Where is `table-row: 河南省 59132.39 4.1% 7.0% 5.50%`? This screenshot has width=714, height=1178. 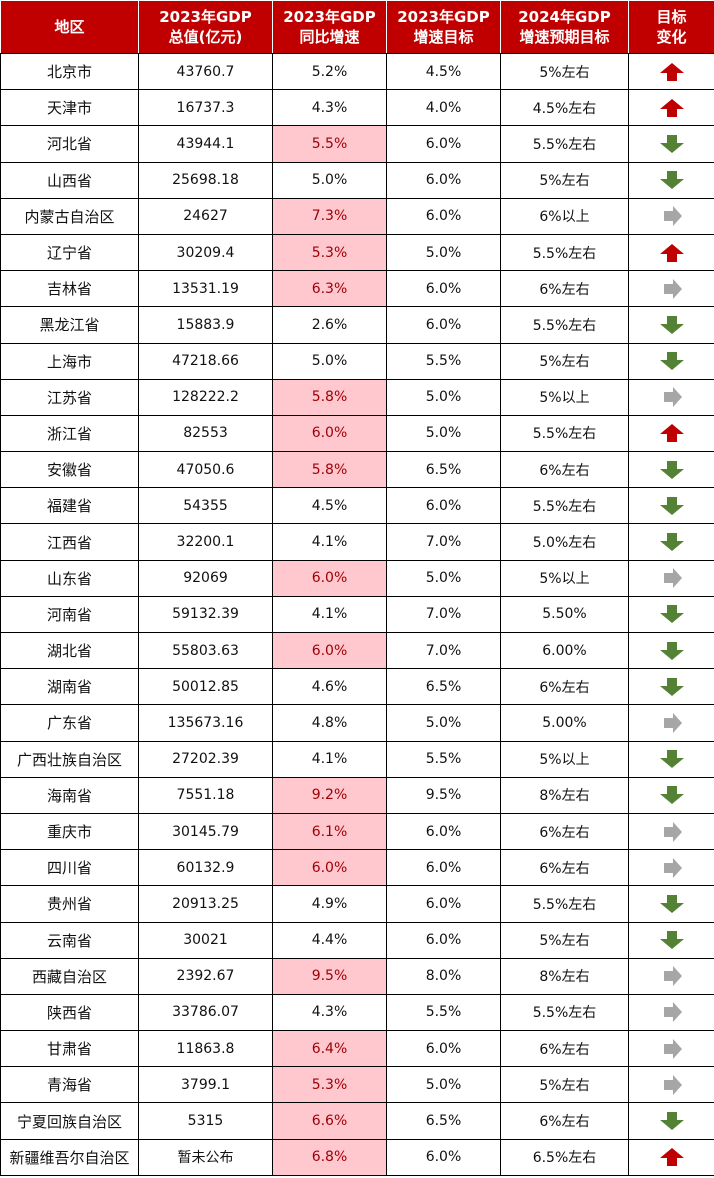 table-row: 河南省 59132.39 4.1% 7.0% 5.50% is located at coordinates (357, 614).